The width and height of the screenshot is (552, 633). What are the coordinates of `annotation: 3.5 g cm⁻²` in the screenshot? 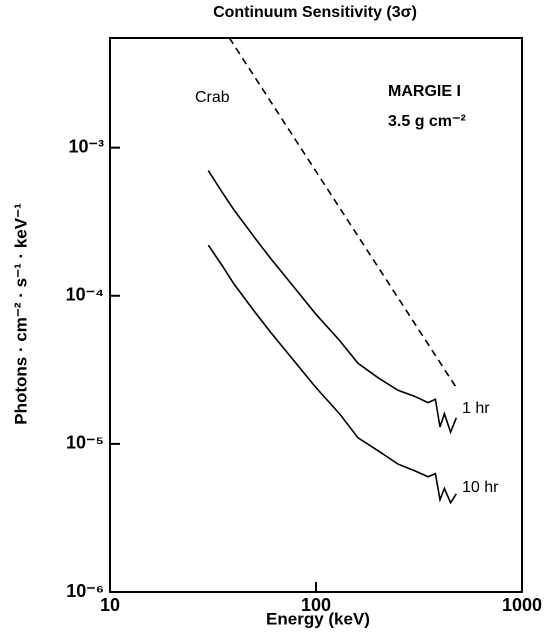 It's located at (427, 121).